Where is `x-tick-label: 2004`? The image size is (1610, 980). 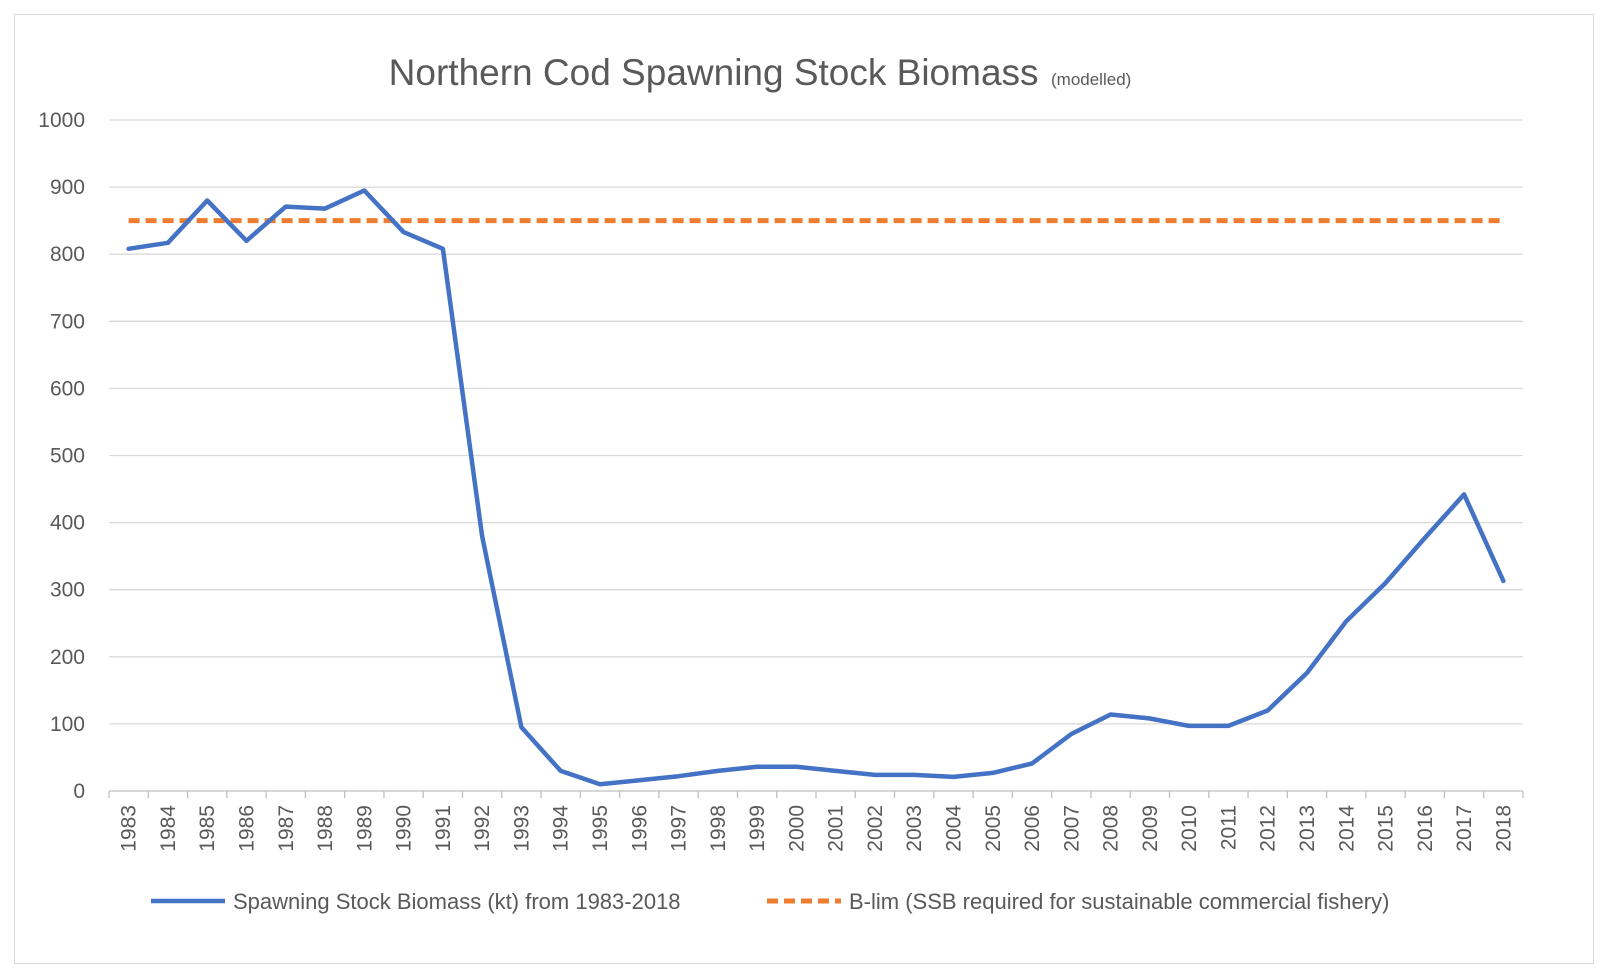
x-tick-label: 2004 is located at coordinates (953, 828).